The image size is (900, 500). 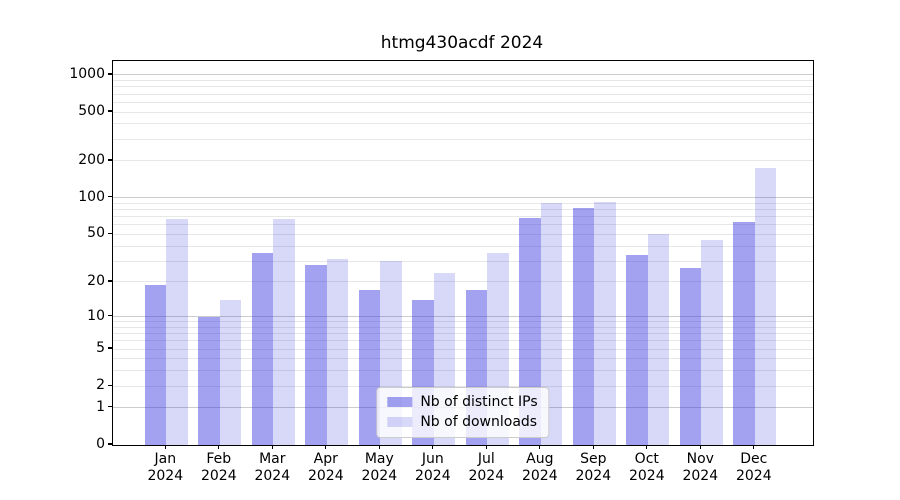 I want to click on x-tick-label-apr: Apr 2024, so click(x=325, y=467).